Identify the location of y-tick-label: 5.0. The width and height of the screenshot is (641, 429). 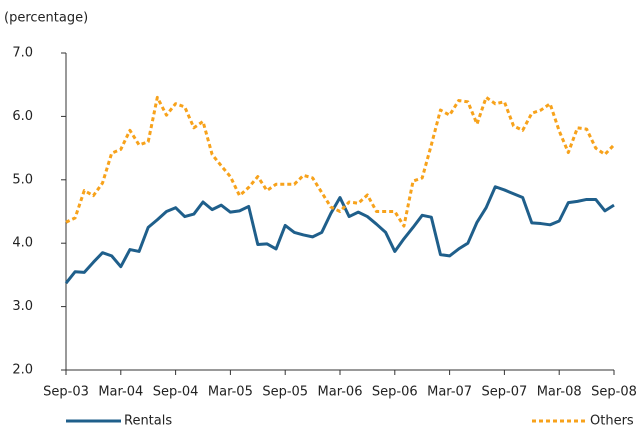
(22, 179).